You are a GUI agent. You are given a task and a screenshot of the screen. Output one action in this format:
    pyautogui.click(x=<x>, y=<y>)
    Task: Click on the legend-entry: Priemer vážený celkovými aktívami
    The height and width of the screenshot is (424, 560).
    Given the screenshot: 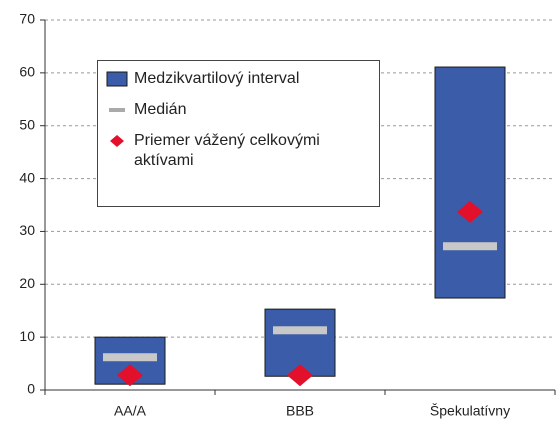 What is the action you would take?
    pyautogui.click(x=238, y=151)
    